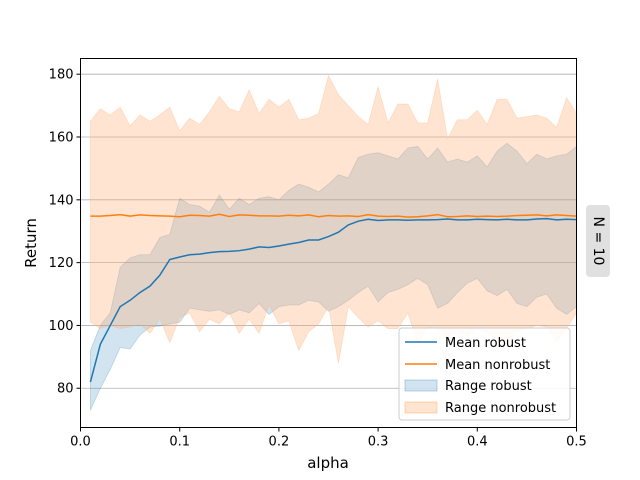  Describe the element at coordinates (61, 326) in the screenshot. I see `y-tick-label: 100` at that location.